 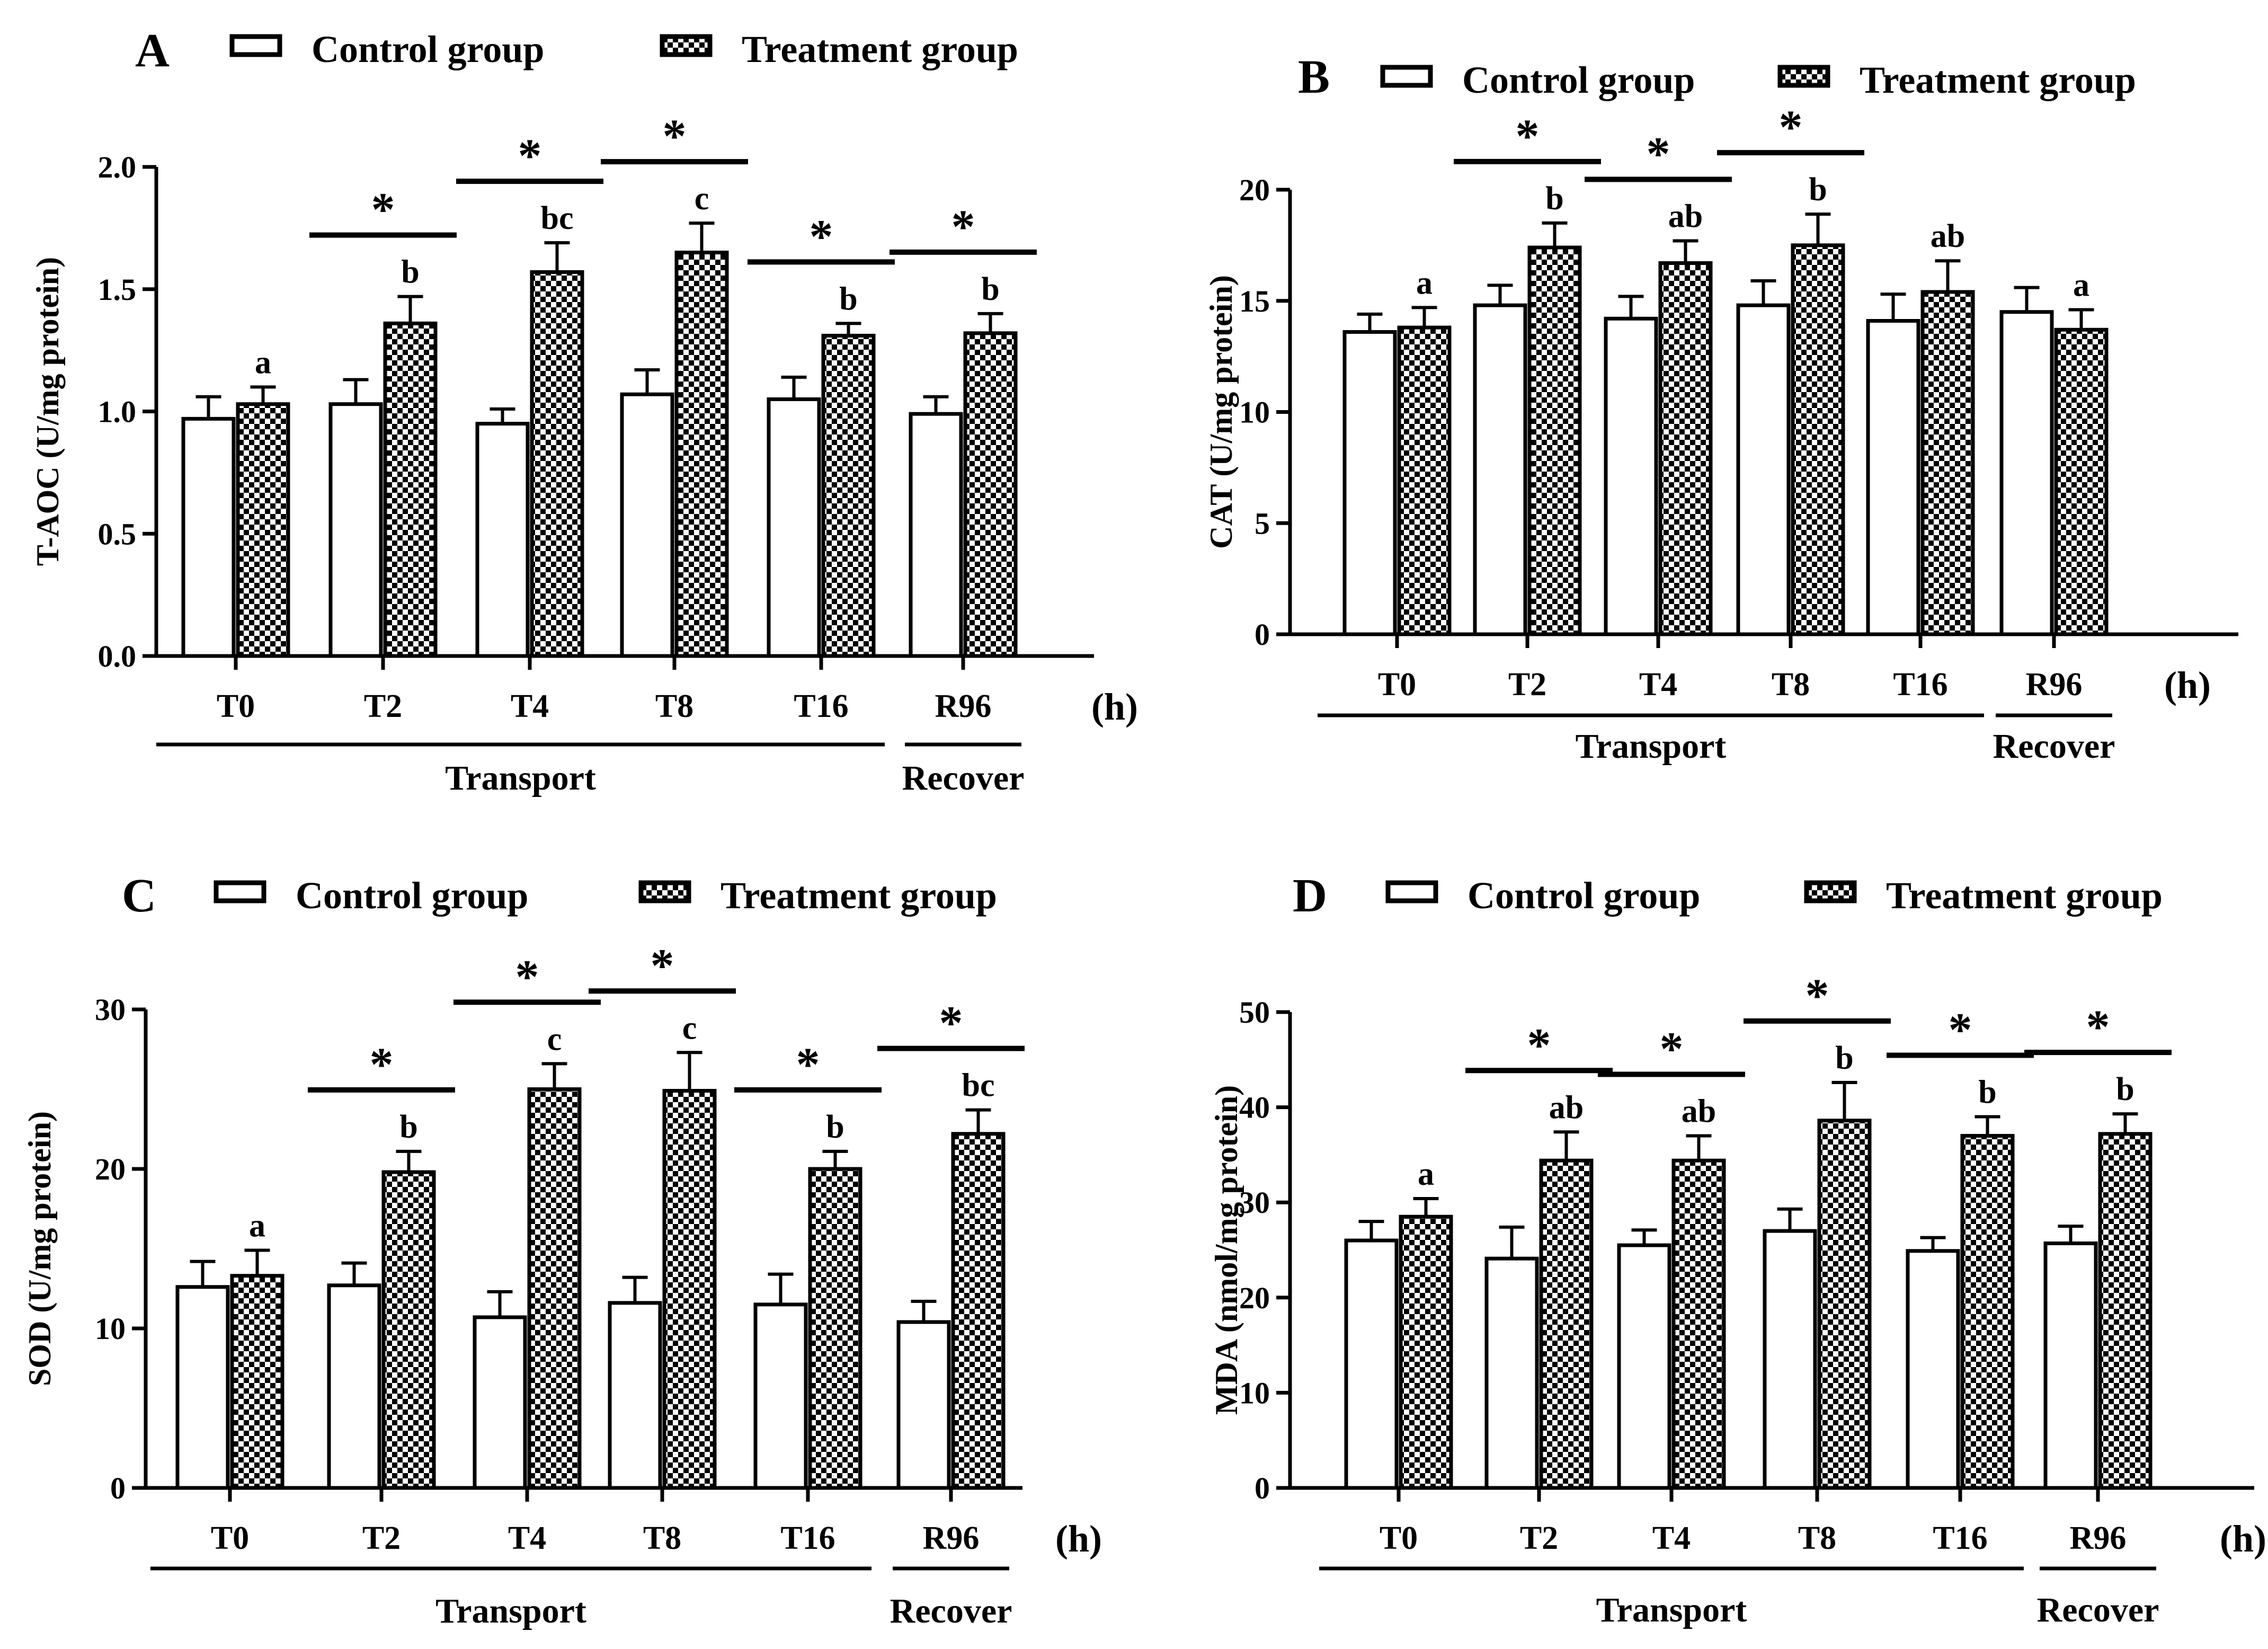 What do you see at coordinates (1254, 301) in the screenshot?
I see `y-tick-label: 15` at bounding box center [1254, 301].